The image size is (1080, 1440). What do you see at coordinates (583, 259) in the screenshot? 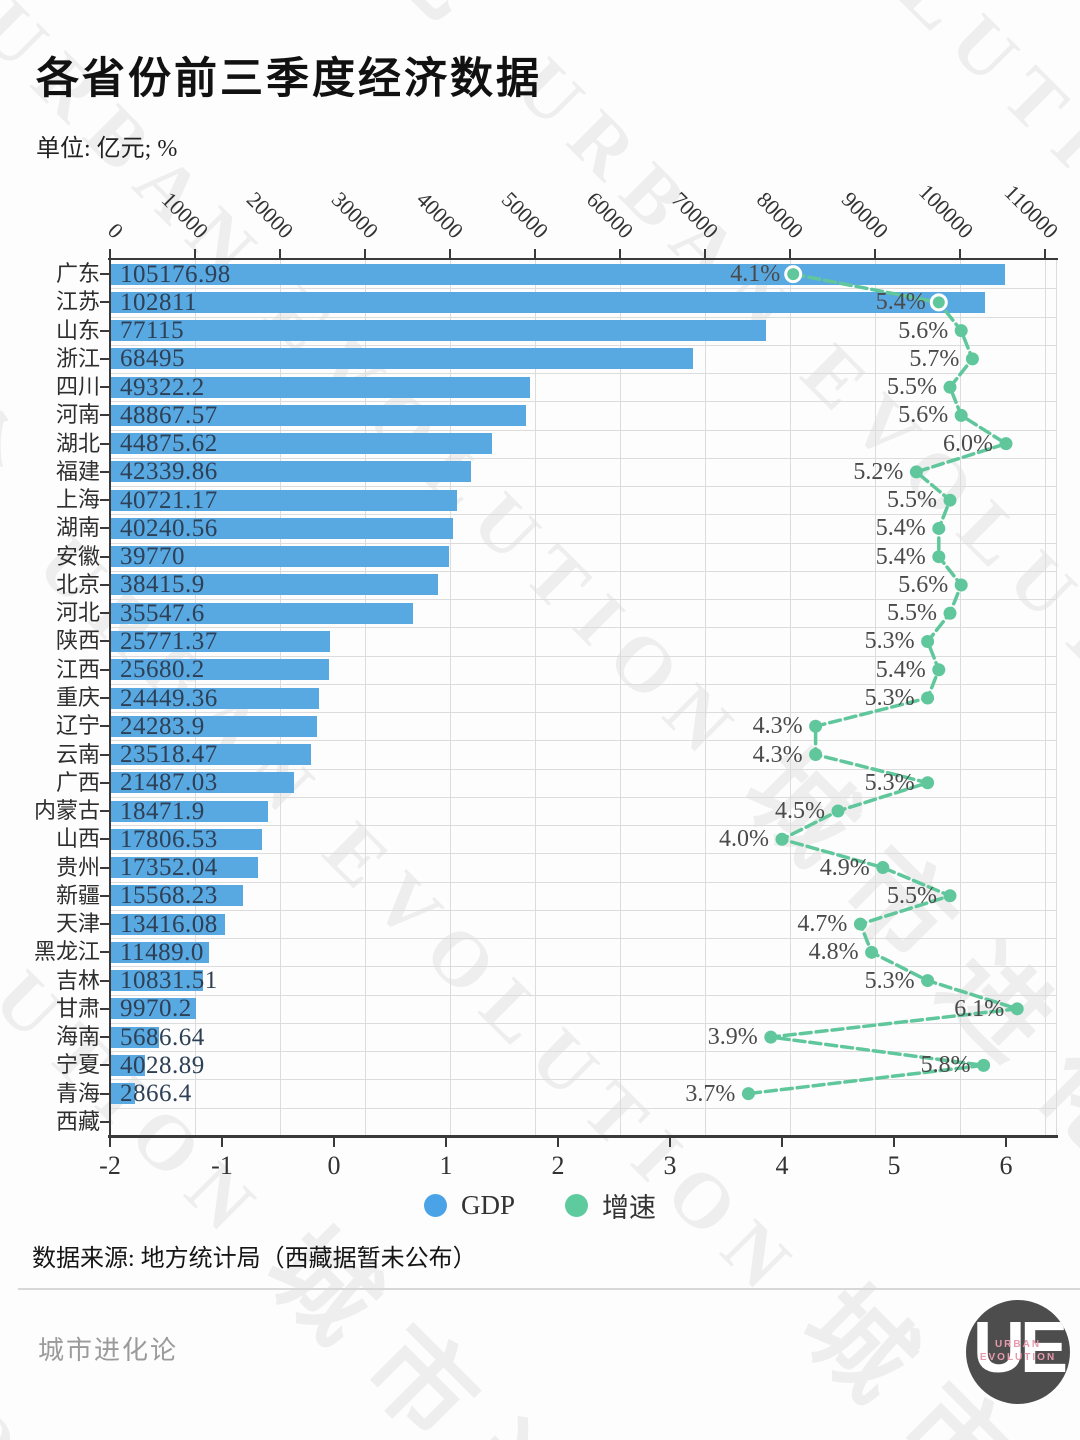
I see `gdp-axis-line` at bounding box center [583, 259].